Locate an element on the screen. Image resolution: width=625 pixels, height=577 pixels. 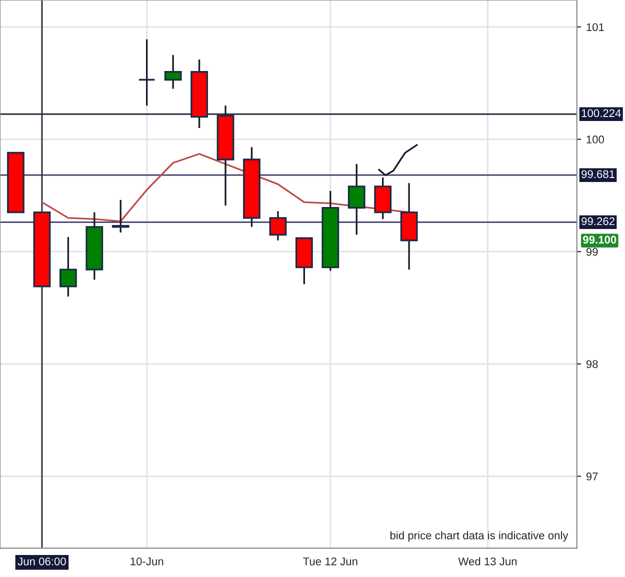
x-tick-label: Wed 13 Jun is located at coordinates (487, 561).